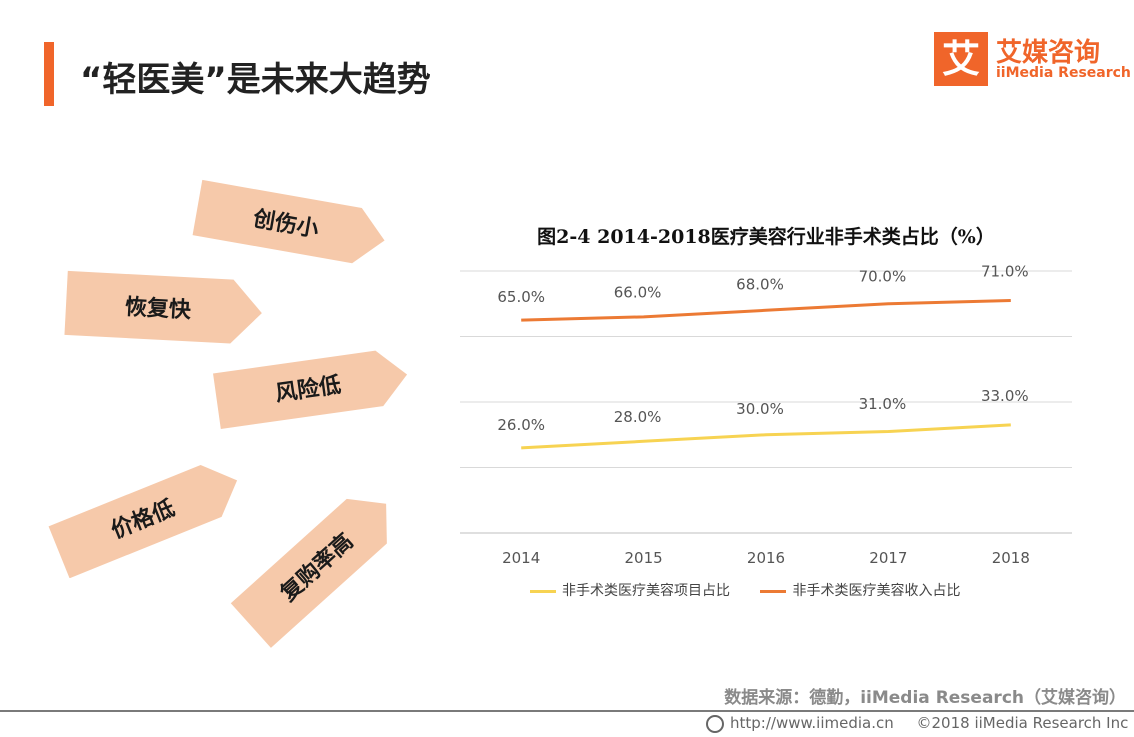 The image size is (1134, 737). Describe the element at coordinates (638, 417) in the screenshot. I see `data-label: 28.0%` at that location.